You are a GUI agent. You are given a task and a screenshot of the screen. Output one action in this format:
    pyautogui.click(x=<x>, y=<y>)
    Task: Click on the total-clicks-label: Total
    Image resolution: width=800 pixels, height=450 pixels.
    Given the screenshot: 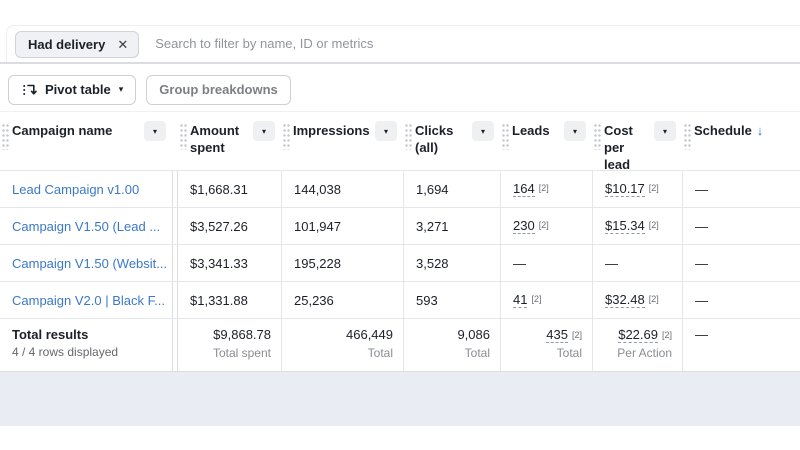 What is the action you would take?
    pyautogui.click(x=477, y=353)
    